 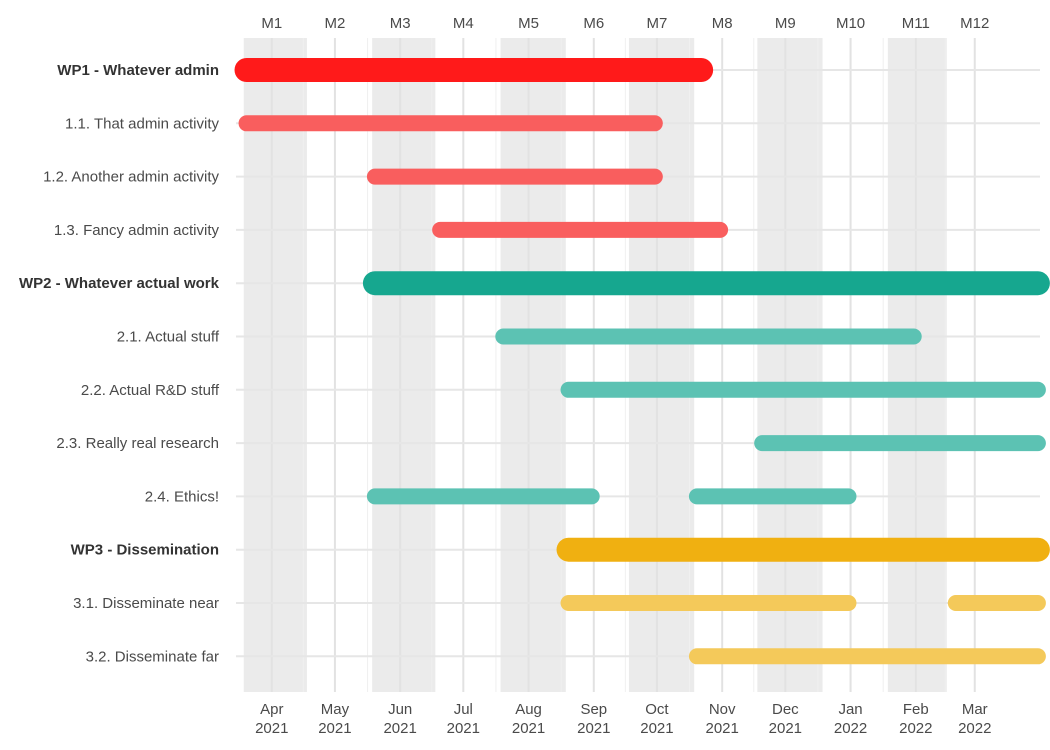 What do you see at coordinates (400, 23) in the screenshot?
I see `top-month-label-m3: M3` at bounding box center [400, 23].